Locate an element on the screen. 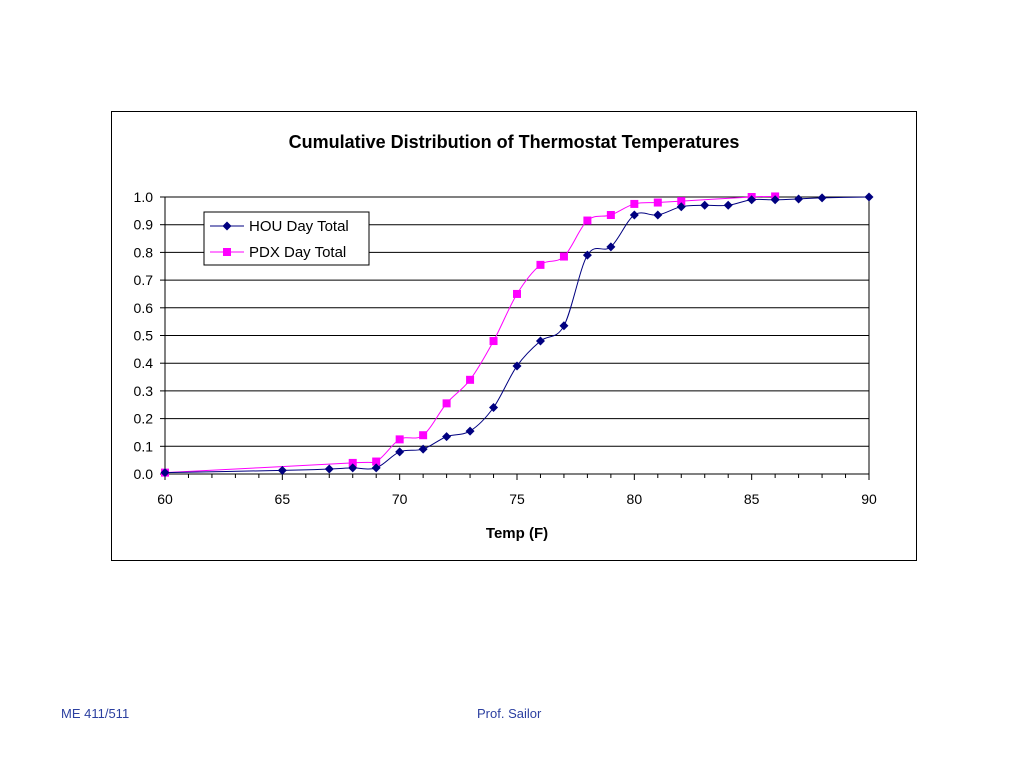 This screenshot has height=768, width=1024. x-tick-label: 65 is located at coordinates (283, 499).